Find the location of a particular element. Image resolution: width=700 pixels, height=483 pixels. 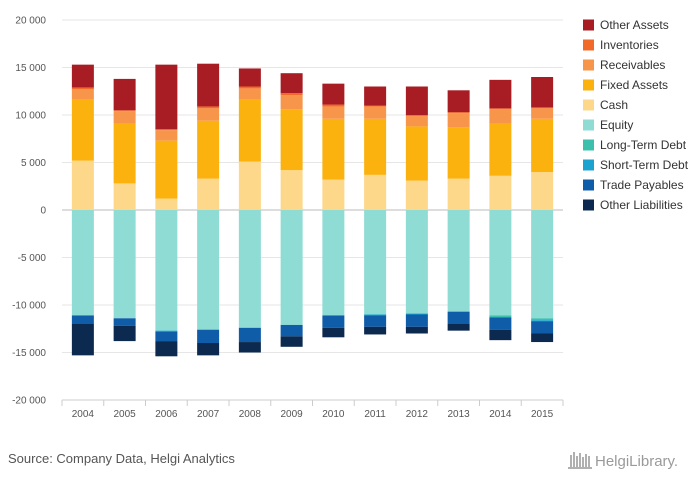

x-tick-label: 2005 is located at coordinates (125, 414).